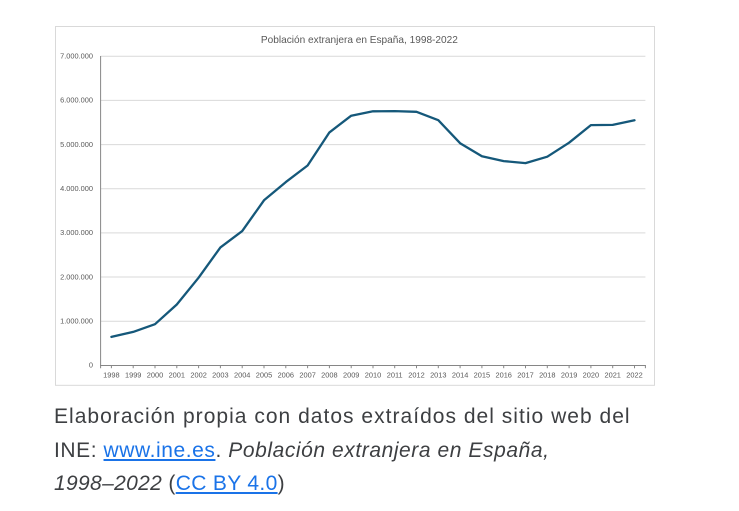 The width and height of the screenshot is (739, 511). Describe the element at coordinates (91, 365) in the screenshot. I see `svg-text: 0` at that location.